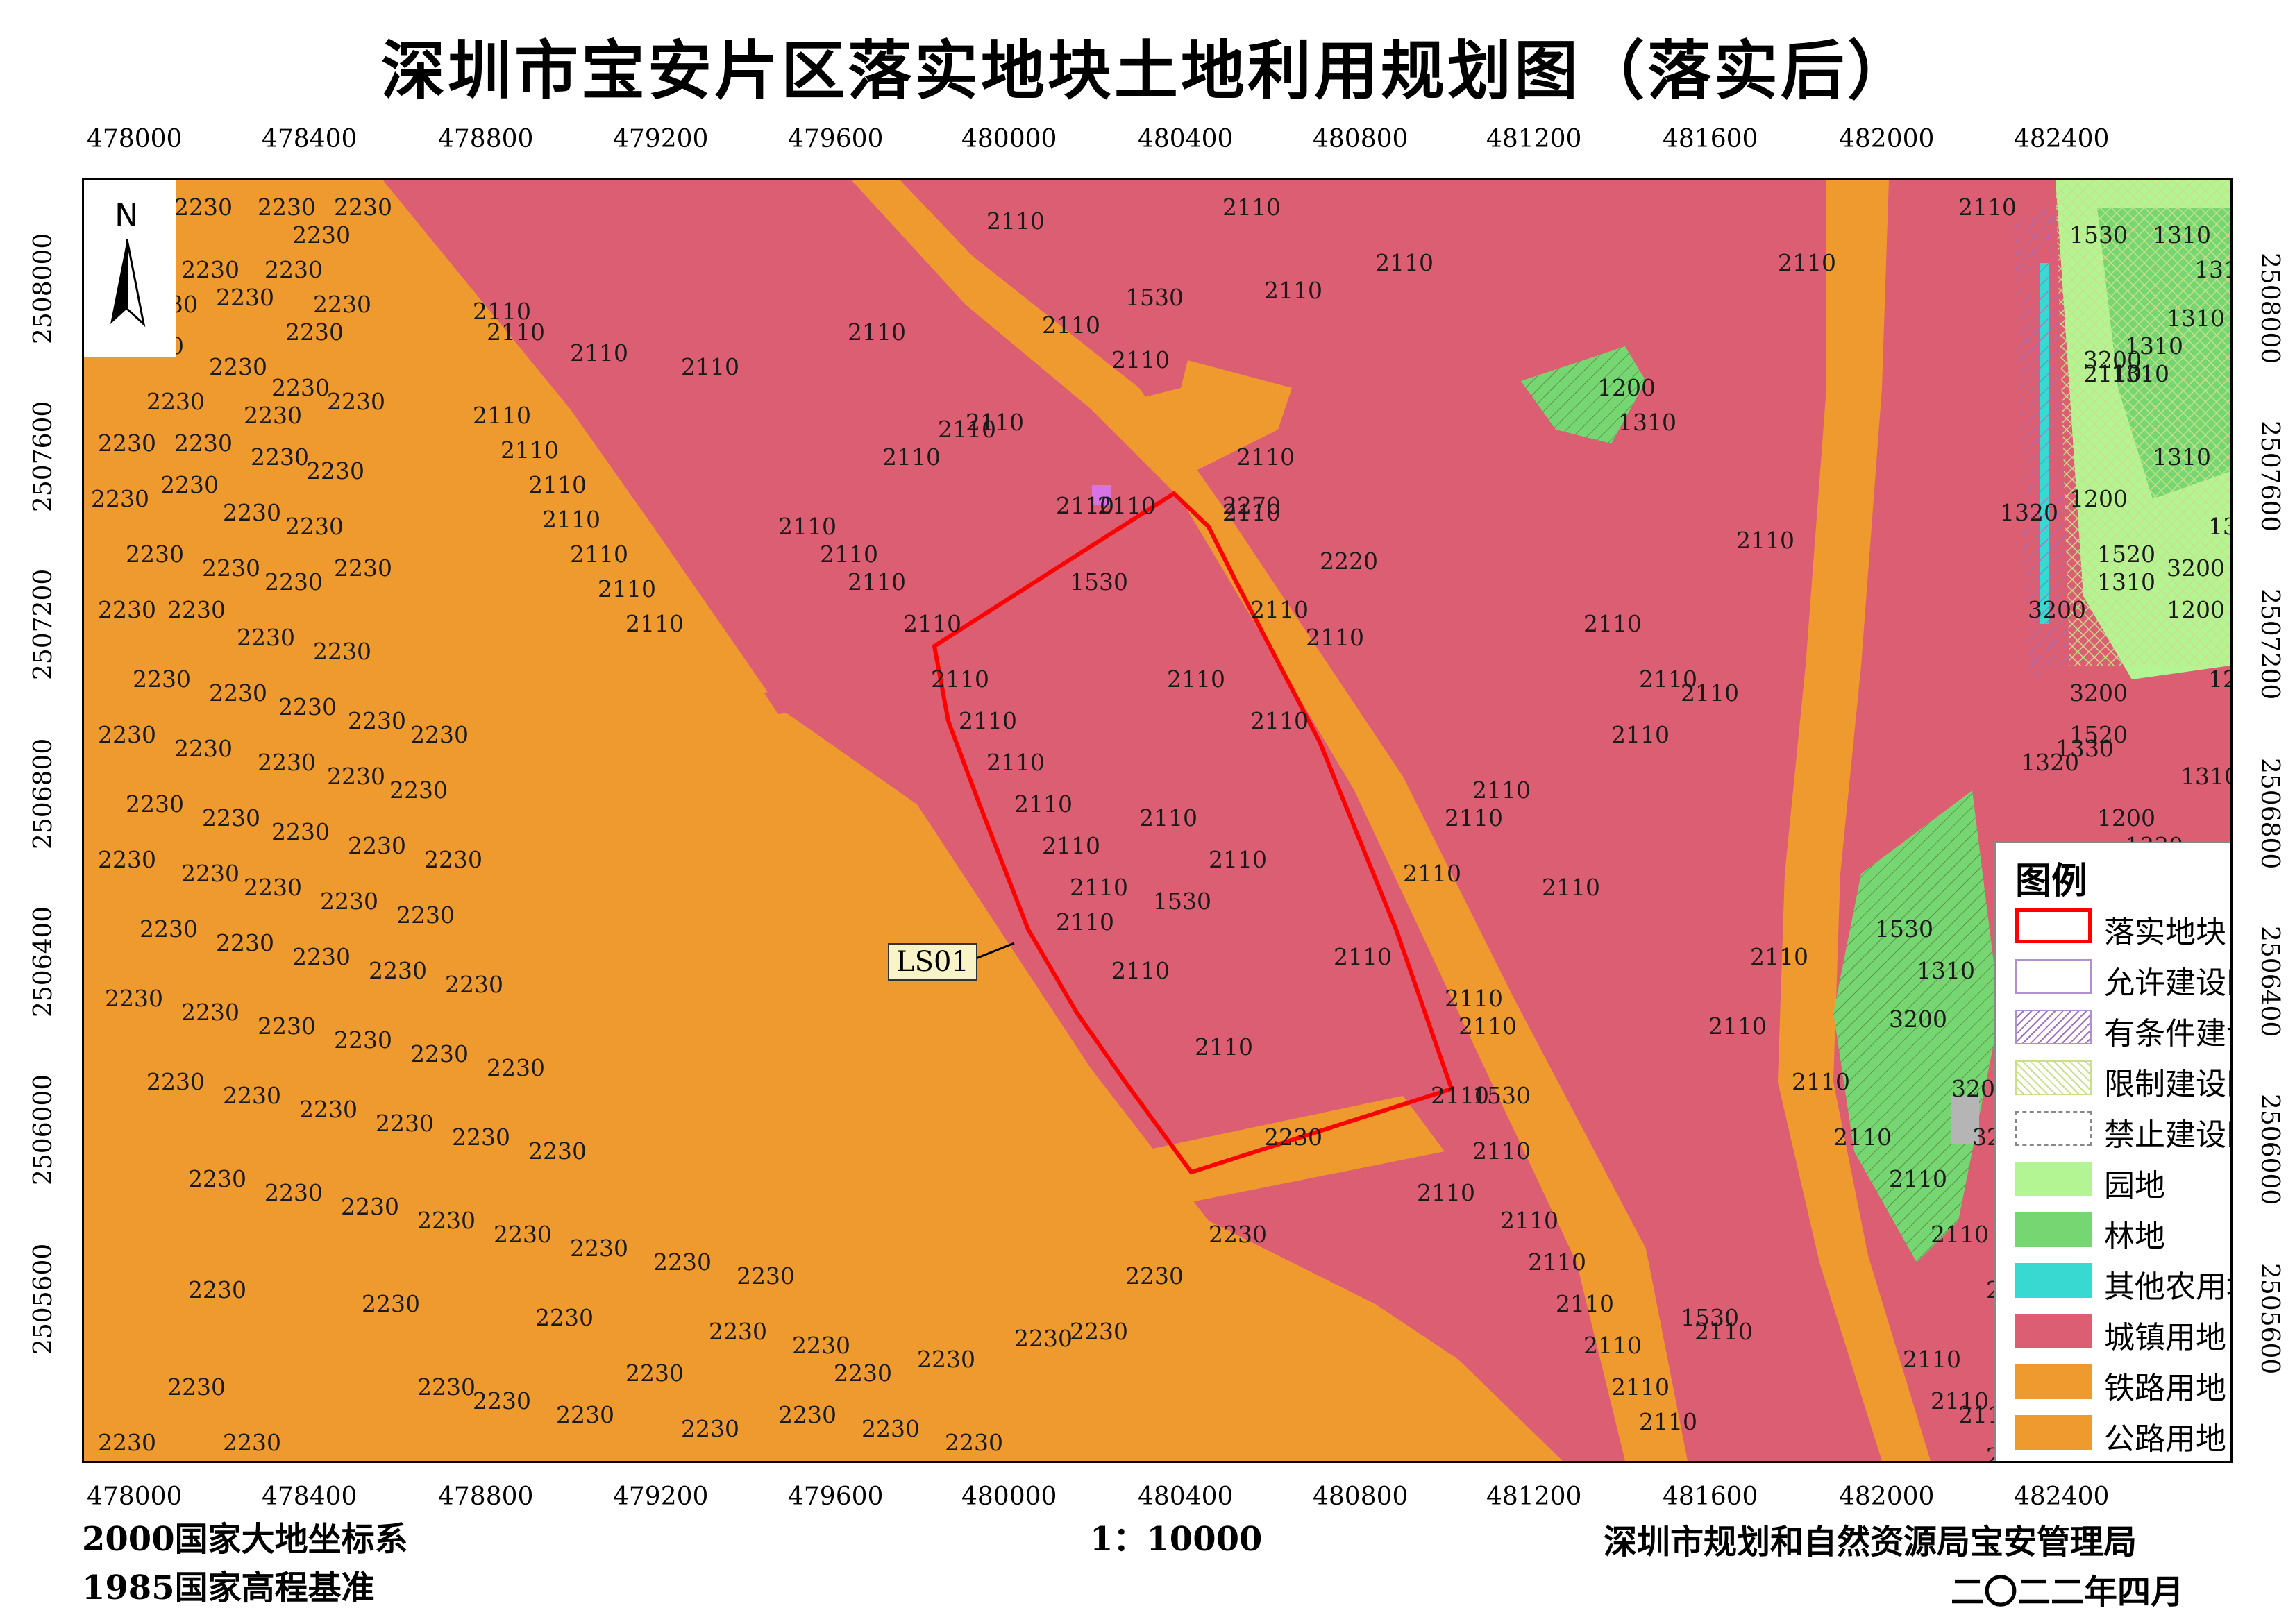 The image size is (2295, 1624). What do you see at coordinates (1855, 821) in the screenshot?
I see `highway-east` at bounding box center [1855, 821].